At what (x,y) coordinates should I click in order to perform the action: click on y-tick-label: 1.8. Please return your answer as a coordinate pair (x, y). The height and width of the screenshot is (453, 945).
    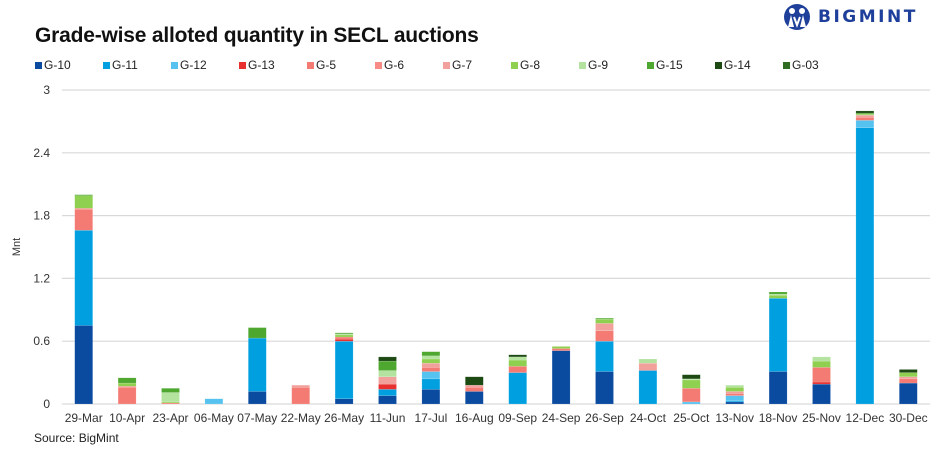
    Looking at the image, I should click on (41, 216).